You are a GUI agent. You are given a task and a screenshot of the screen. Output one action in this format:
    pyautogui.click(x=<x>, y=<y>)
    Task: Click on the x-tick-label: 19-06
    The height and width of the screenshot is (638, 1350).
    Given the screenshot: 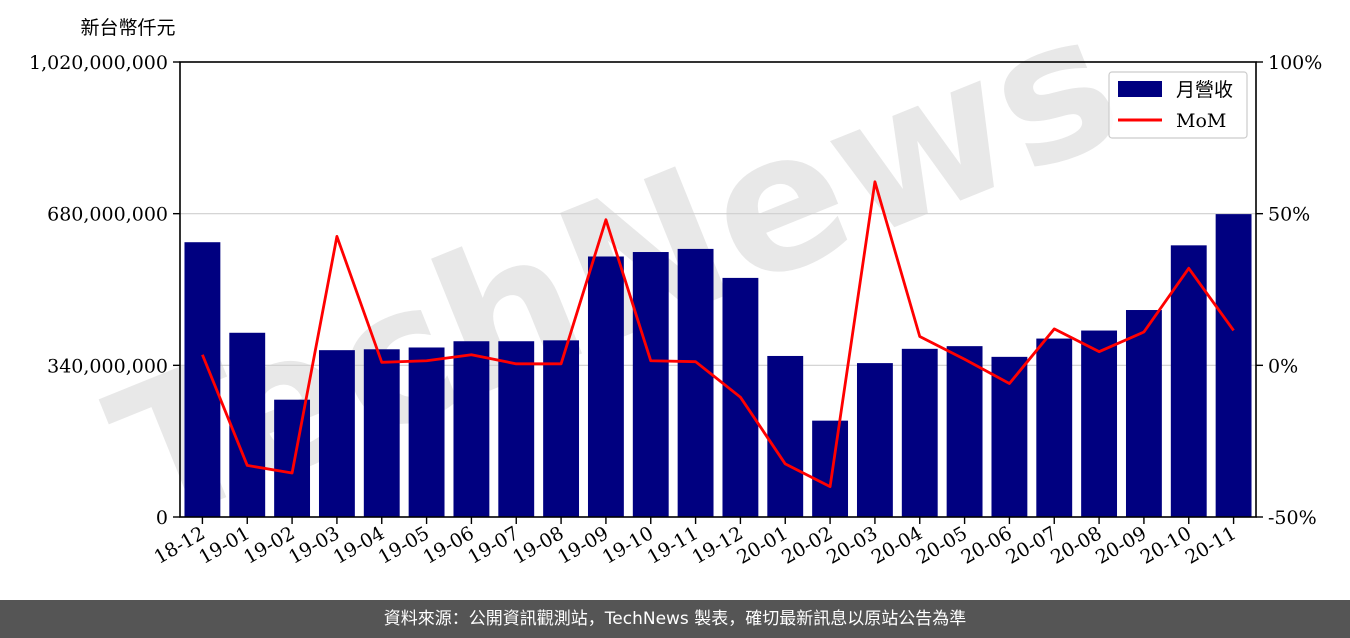 What is the action you would take?
    pyautogui.click(x=448, y=545)
    